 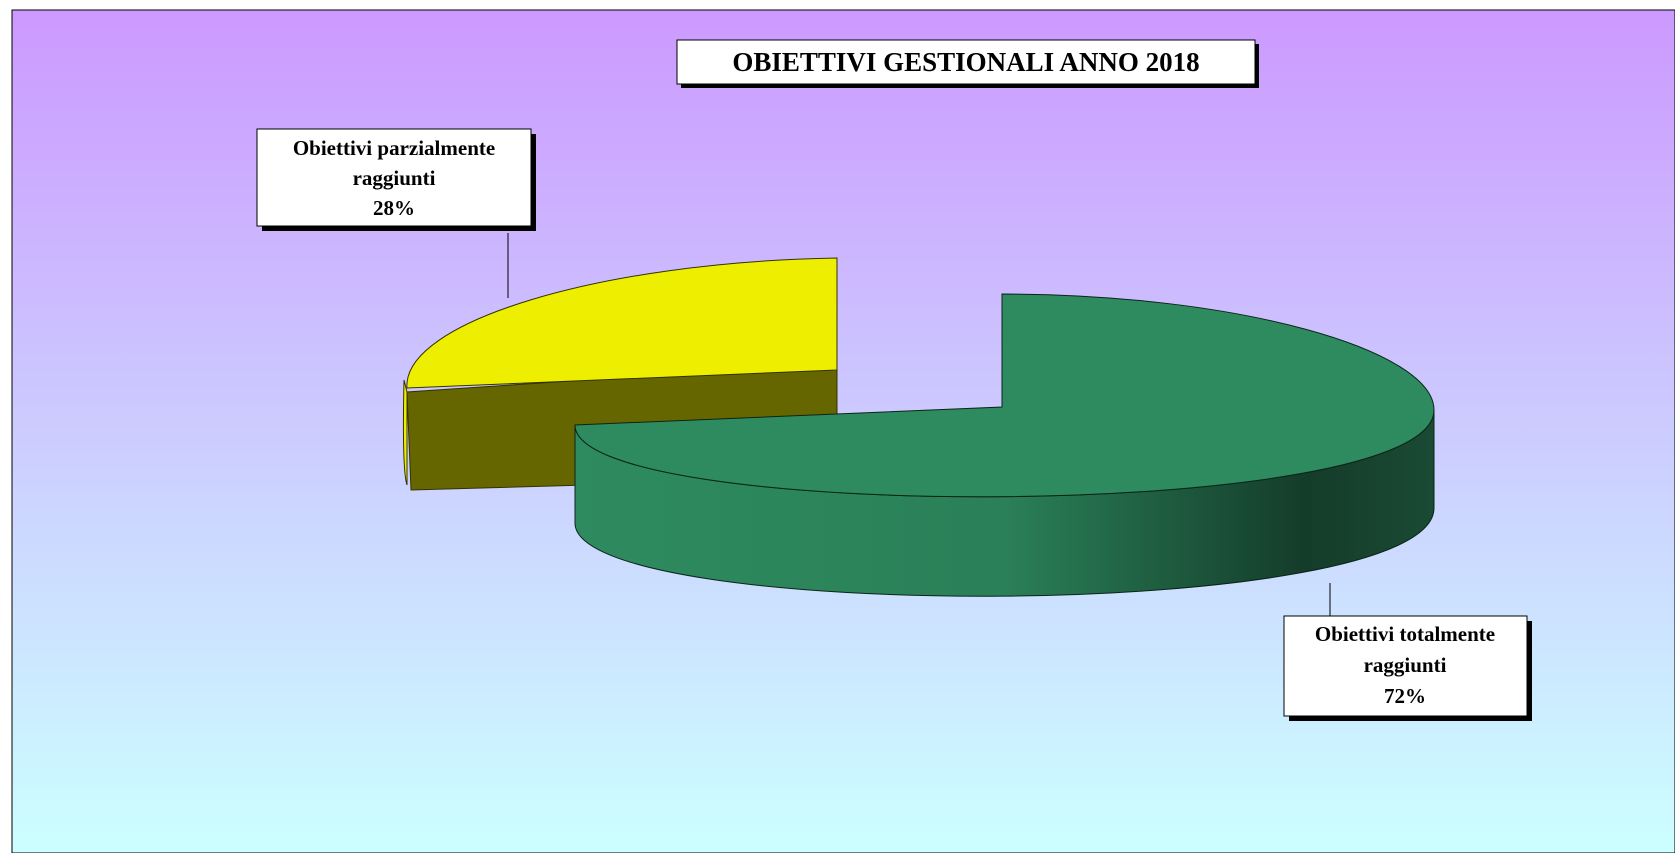 What do you see at coordinates (1004, 395) in the screenshot?
I see `slice-green-top` at bounding box center [1004, 395].